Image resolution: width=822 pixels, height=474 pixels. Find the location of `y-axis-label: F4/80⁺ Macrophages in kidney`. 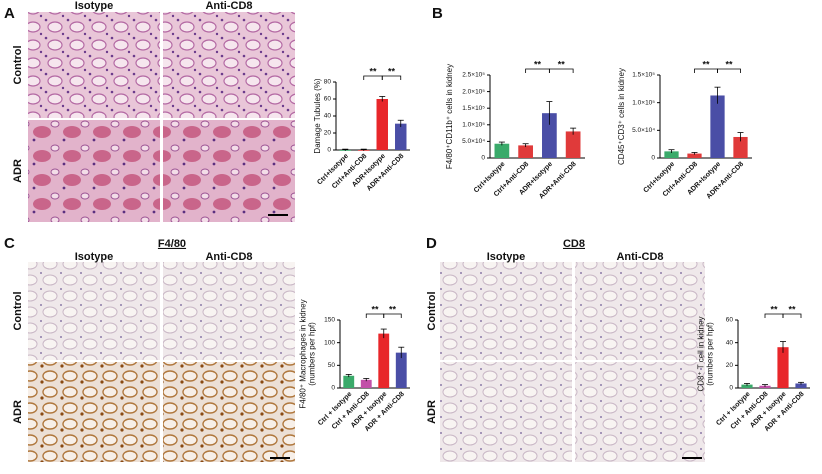

y-axis-label: F4/80⁺ Macrophages in kidney is located at coordinates (303, 353).